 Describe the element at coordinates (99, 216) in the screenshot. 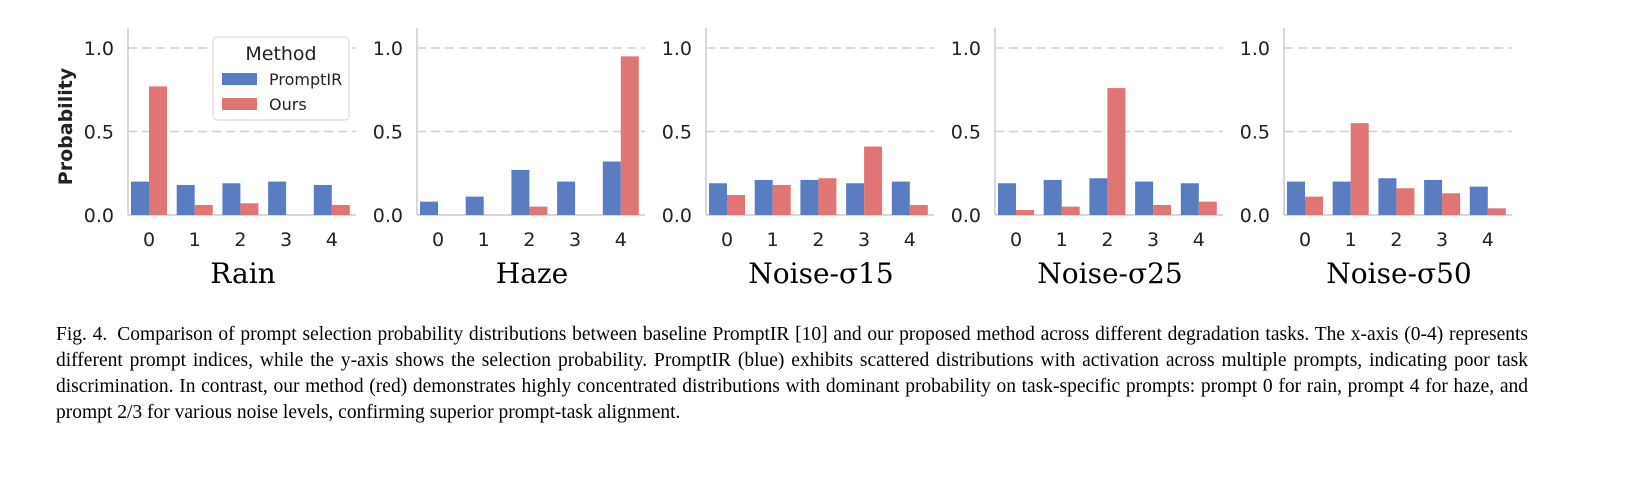

I see `y-tick-label-0-0: 0.0` at that location.